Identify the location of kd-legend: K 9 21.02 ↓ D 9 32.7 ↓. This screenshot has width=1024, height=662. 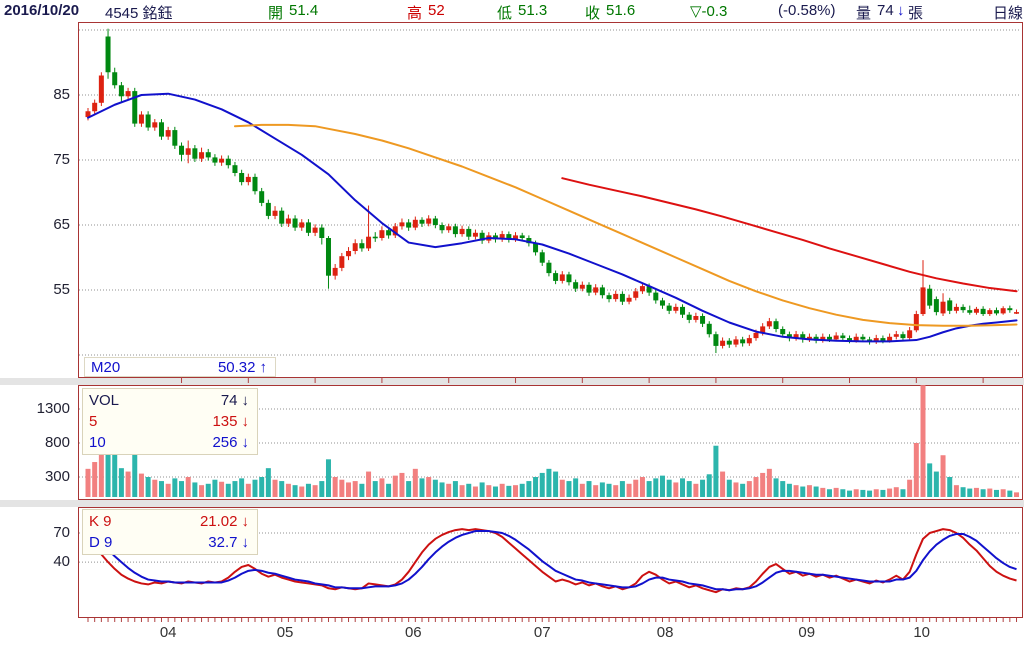
(170, 532).